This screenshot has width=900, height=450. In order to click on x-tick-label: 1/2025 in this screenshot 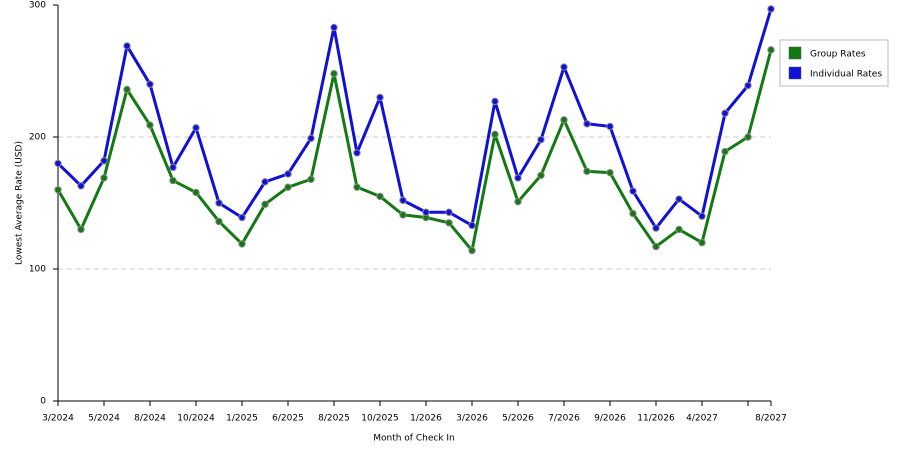, I will do `click(242, 419)`.